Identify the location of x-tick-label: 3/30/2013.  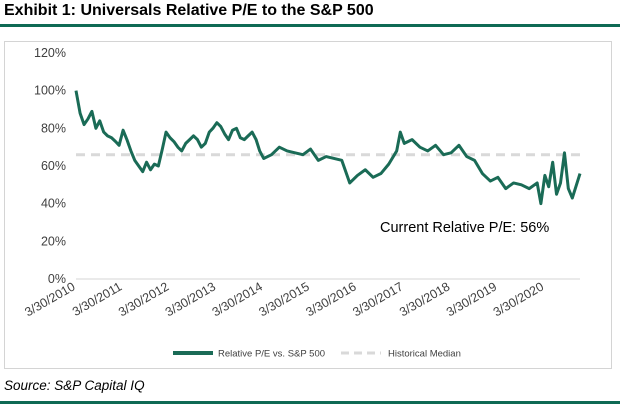
(190, 299).